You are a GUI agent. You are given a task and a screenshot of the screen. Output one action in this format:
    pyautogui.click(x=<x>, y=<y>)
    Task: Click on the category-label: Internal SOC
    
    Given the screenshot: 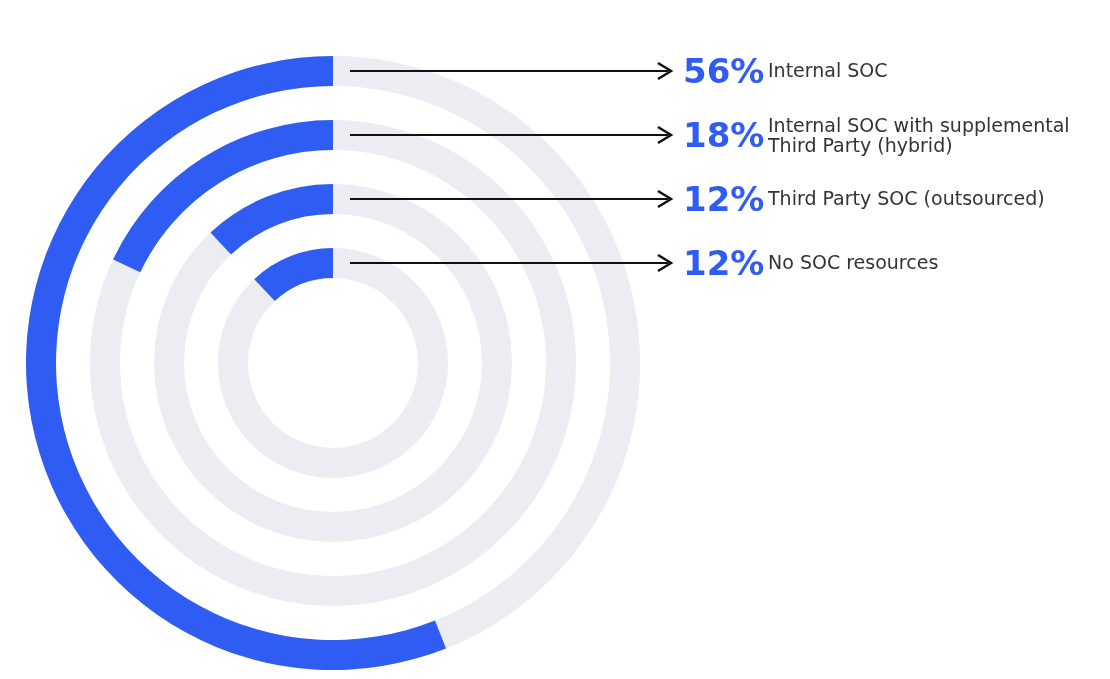 What is the action you would take?
    pyautogui.click(x=828, y=70)
    